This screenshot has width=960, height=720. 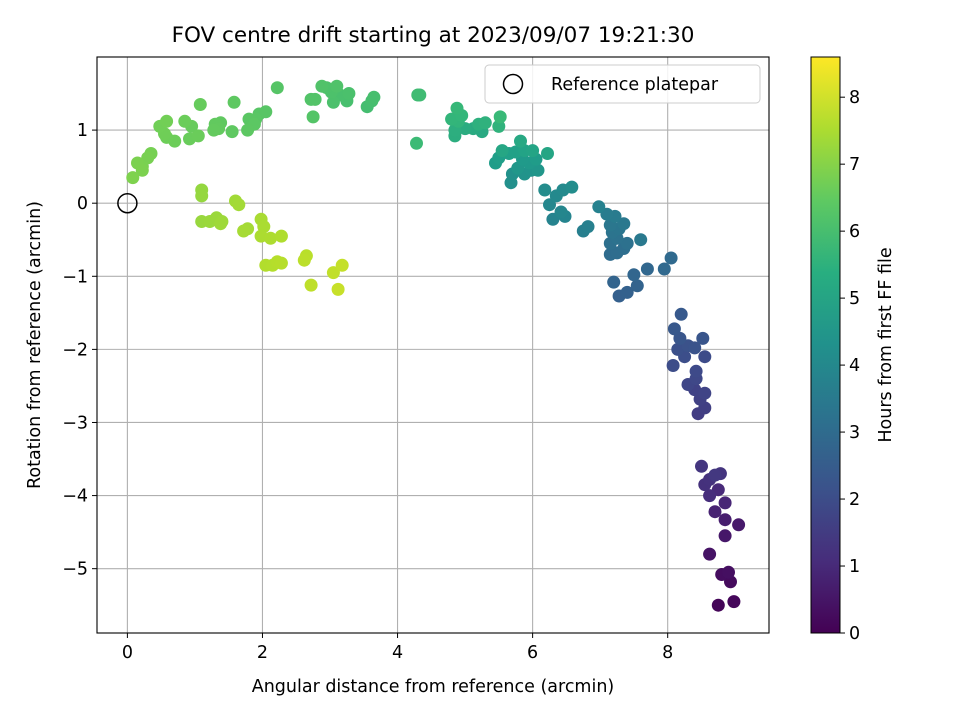 What do you see at coordinates (854, 567) in the screenshot?
I see `colorbar-tick-label: 1` at bounding box center [854, 567].